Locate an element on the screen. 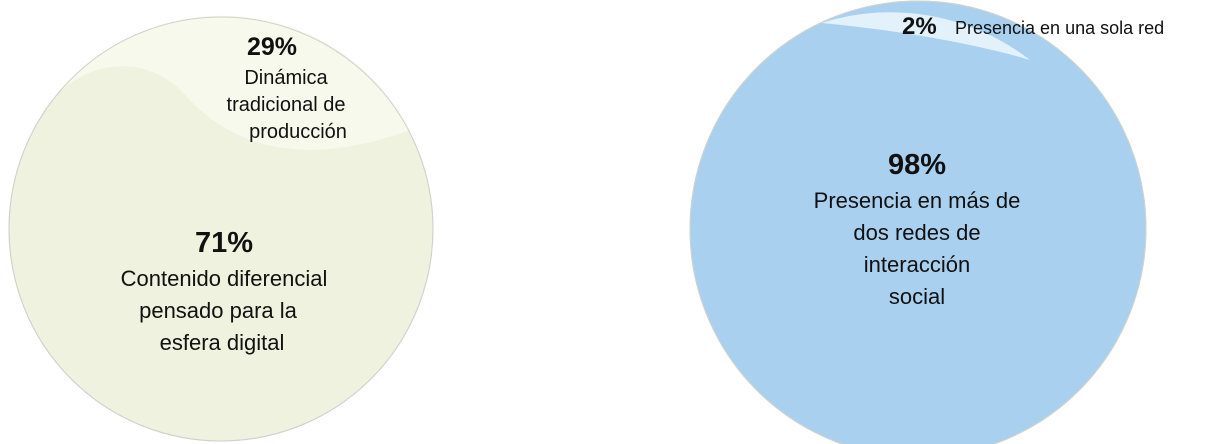 Image resolution: width=1207 pixels, height=444 pixels. slice-percent-2: 2% is located at coordinates (919, 26).